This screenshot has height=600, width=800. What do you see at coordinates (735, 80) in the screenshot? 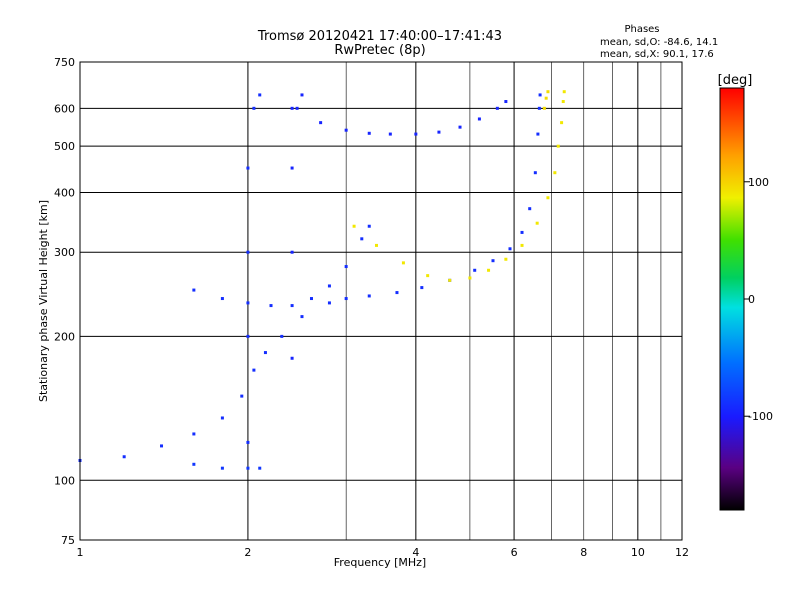
I see `colorbar-label: [deg]` at bounding box center [735, 80].